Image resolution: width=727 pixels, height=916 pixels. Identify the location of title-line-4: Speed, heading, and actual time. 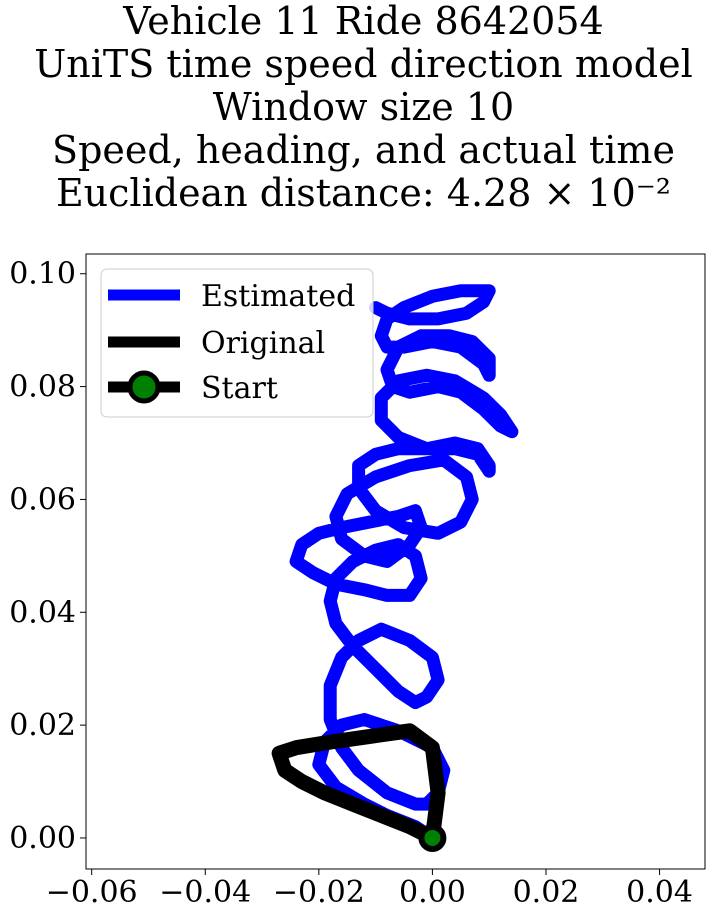
(363, 150).